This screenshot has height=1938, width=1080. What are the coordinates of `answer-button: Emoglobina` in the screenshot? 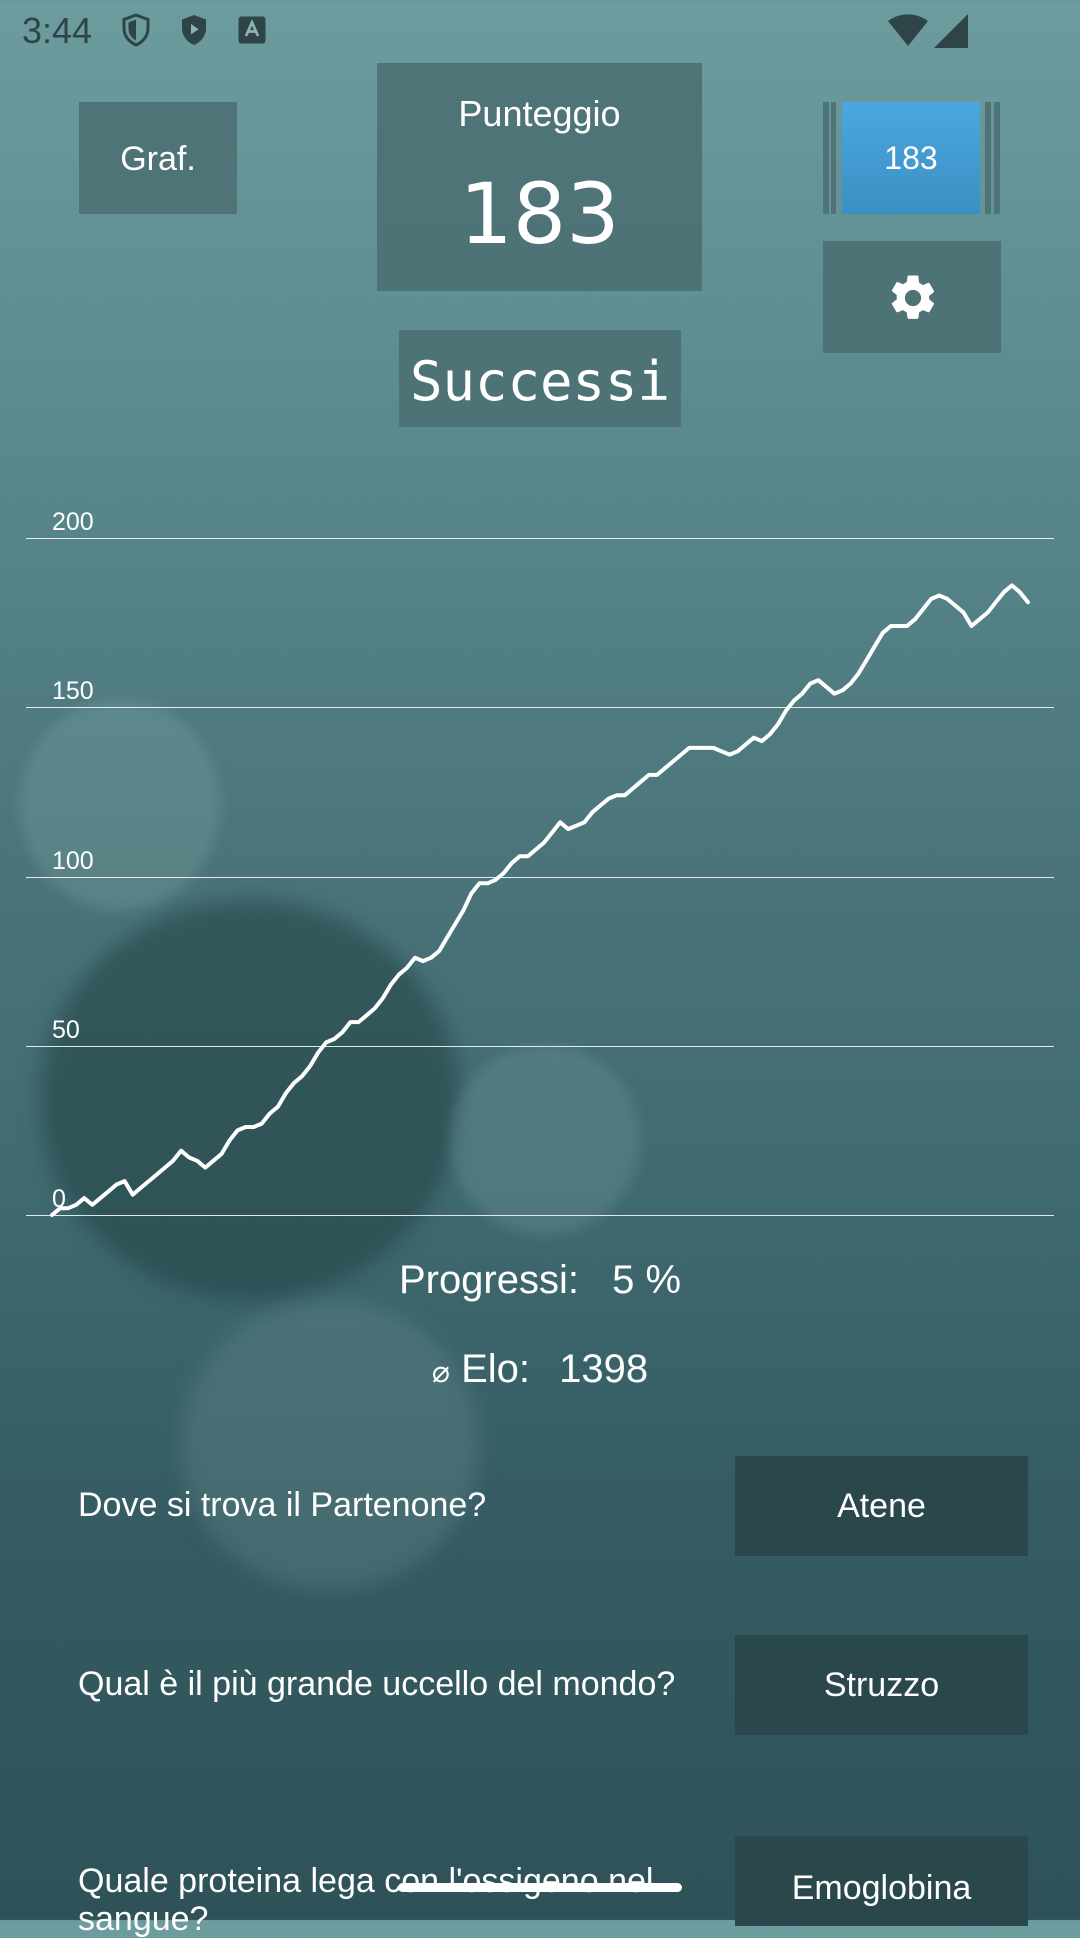 It's located at (881, 1881).